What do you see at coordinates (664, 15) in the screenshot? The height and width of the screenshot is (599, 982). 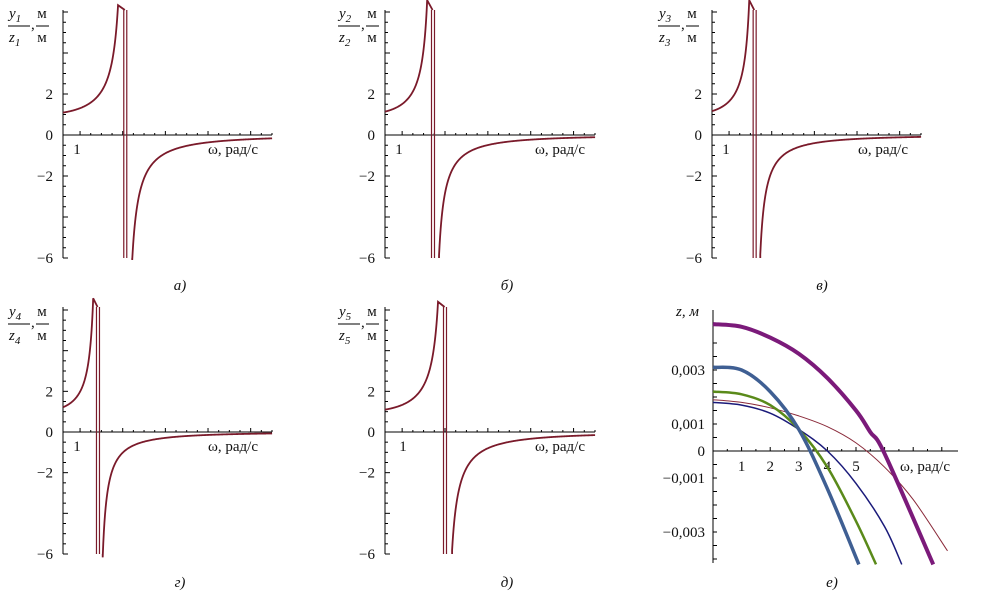 I see `y-label-numerator: y3` at bounding box center [664, 15].